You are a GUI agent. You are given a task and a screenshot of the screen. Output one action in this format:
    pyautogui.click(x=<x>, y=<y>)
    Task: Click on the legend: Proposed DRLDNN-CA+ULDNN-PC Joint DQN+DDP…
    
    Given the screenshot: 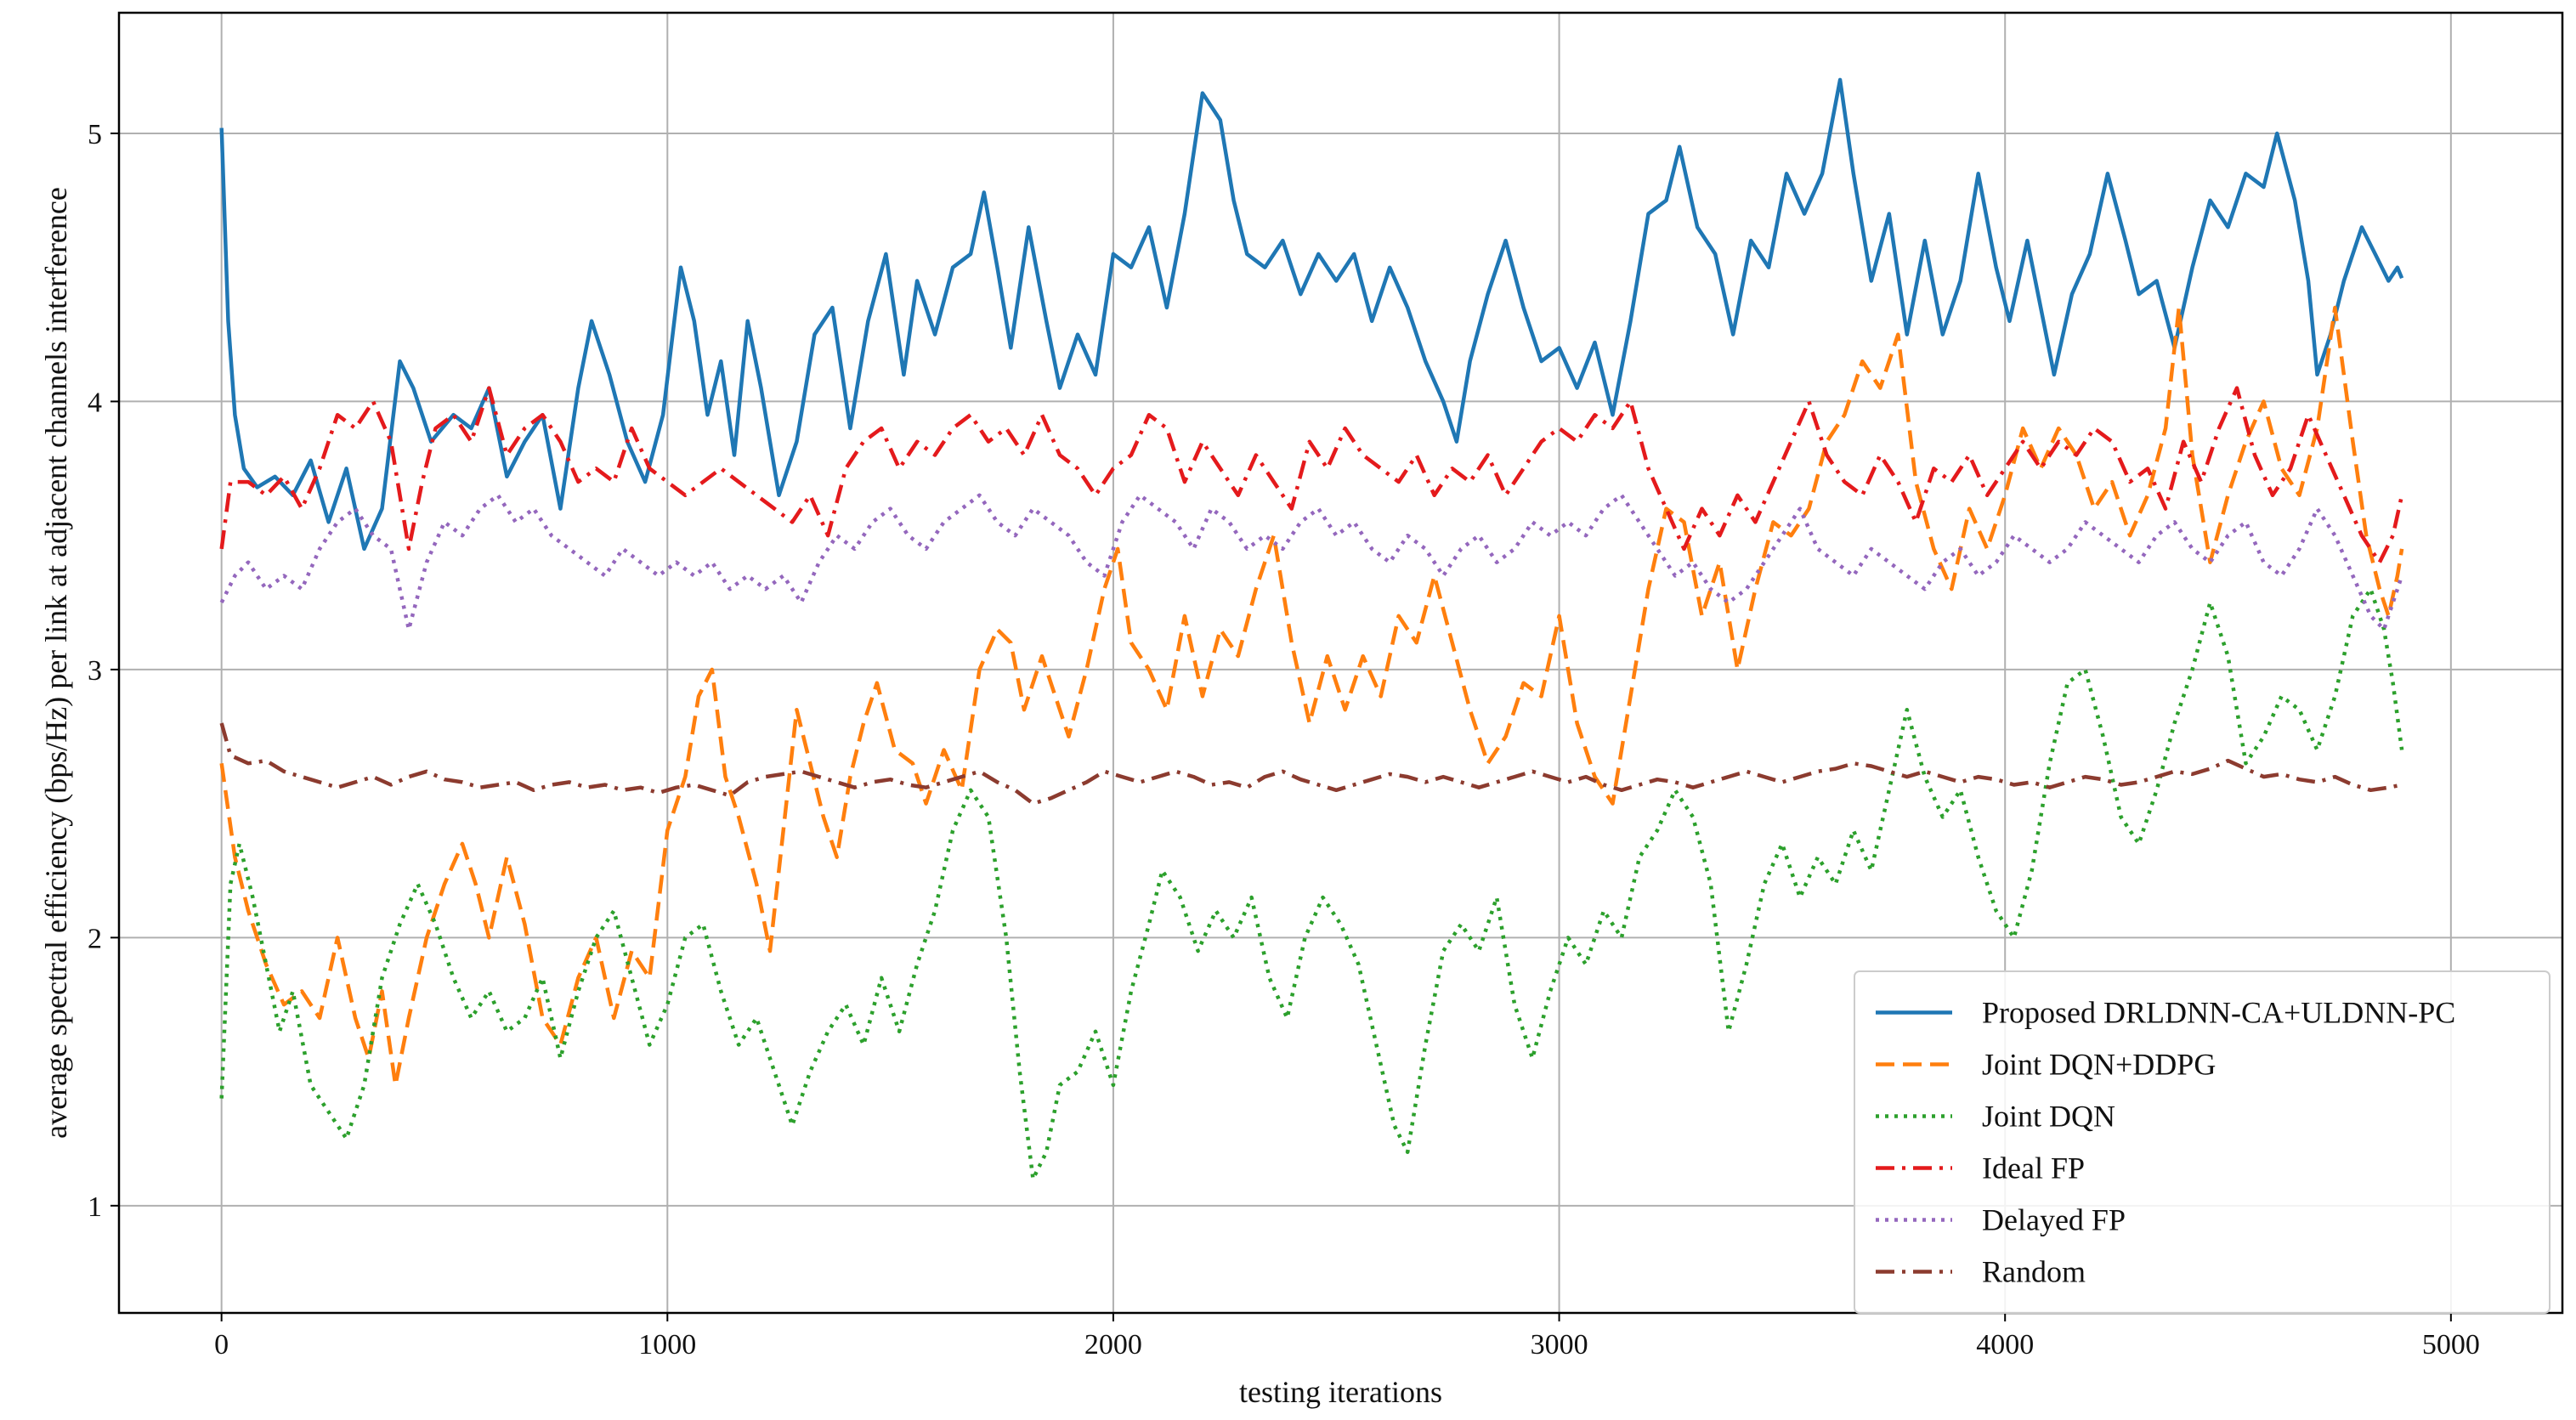 What is the action you would take?
    pyautogui.click(x=2202, y=1142)
    